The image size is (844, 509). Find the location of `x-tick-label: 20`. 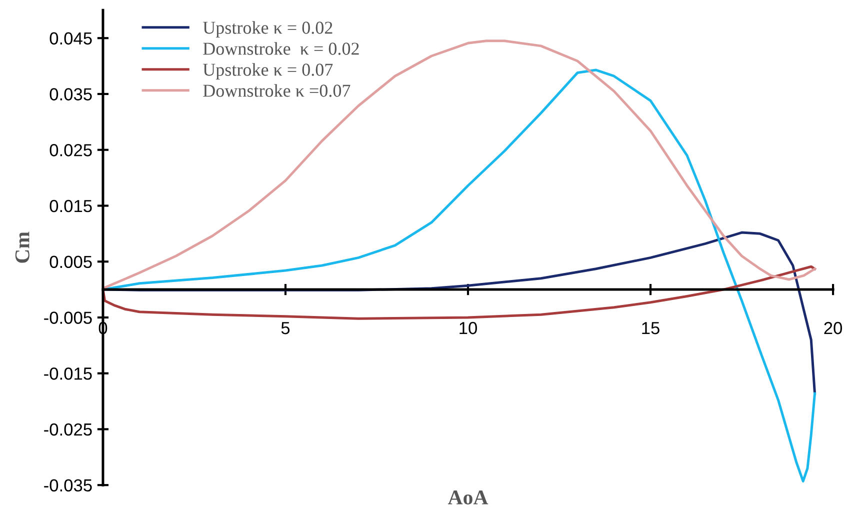

x-tick-label: 20 is located at coordinates (833, 328).